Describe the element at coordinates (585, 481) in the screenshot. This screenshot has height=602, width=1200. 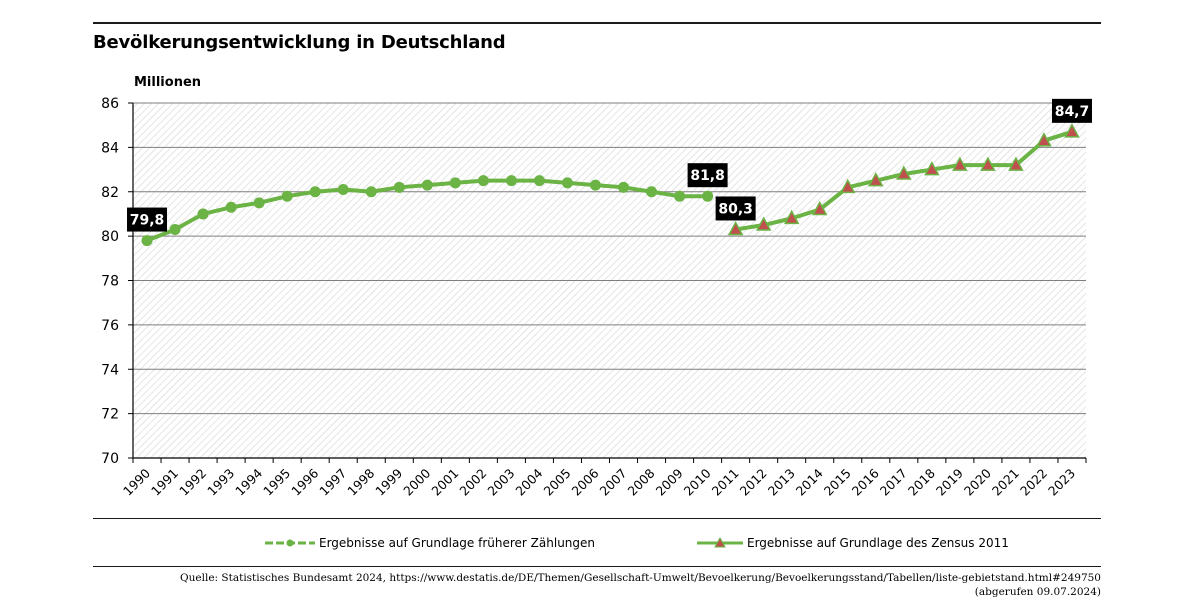
I see `x-tick-label: 2006` at that location.